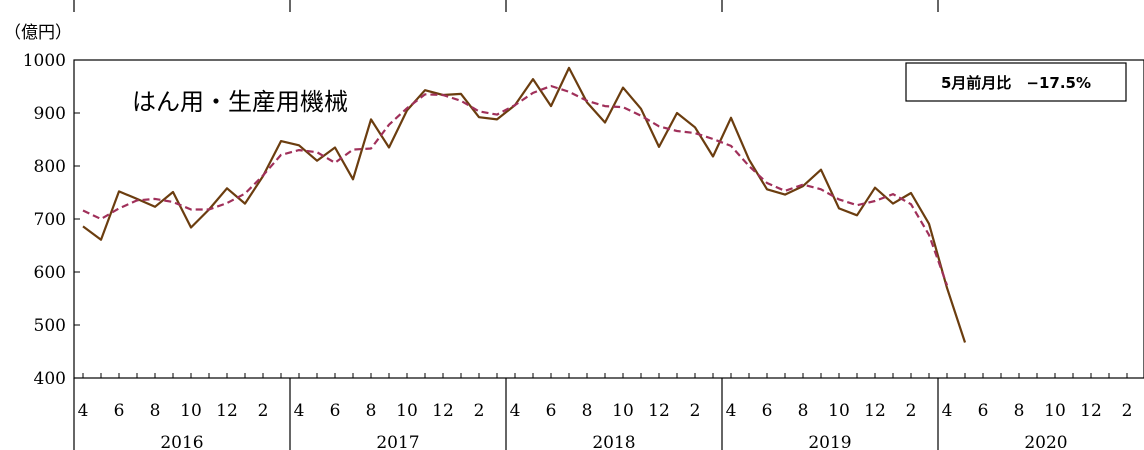 The height and width of the screenshot is (450, 1144). I want to click on annotation-text: 5月前月比 −17.5%, so click(1016, 83).